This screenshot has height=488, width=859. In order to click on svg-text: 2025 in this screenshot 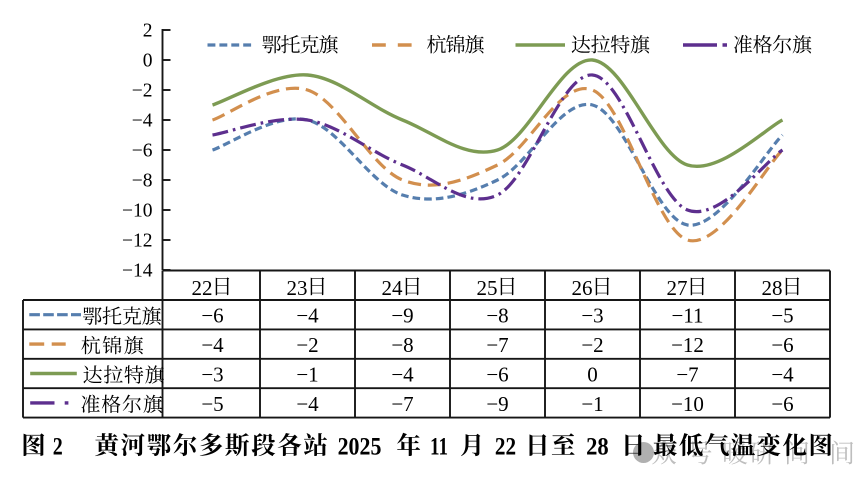, I will do `click(360, 445)`.